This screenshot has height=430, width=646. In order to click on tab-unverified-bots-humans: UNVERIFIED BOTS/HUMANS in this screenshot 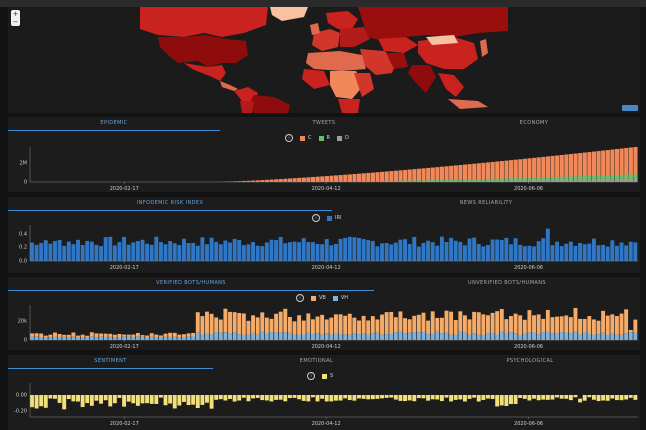, I will do `click(507, 283)`.